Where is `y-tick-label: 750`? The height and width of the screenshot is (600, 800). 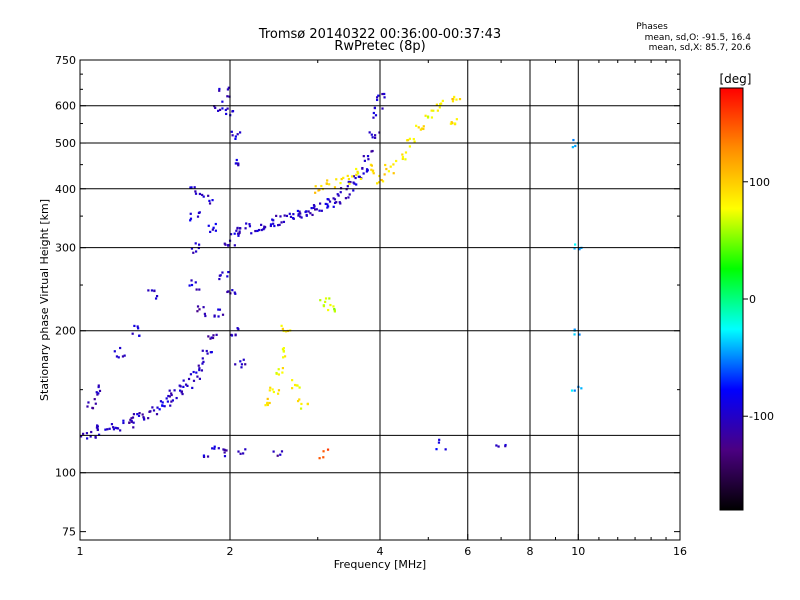 y-tick-label: 750 is located at coordinates (65, 60).